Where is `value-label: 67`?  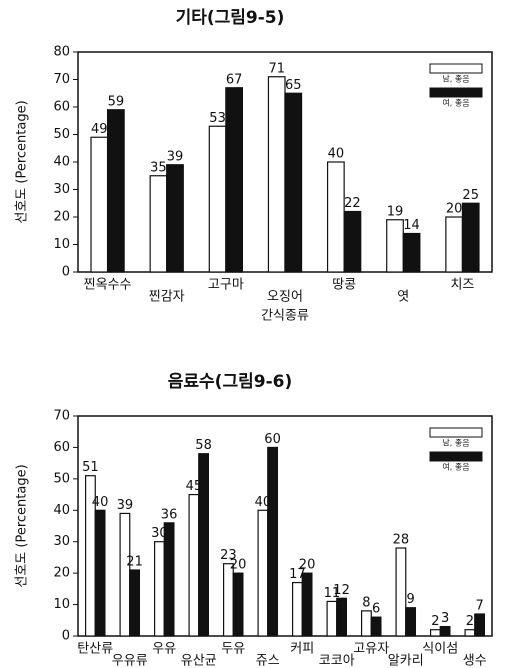 value-label: 67 is located at coordinates (234, 79).